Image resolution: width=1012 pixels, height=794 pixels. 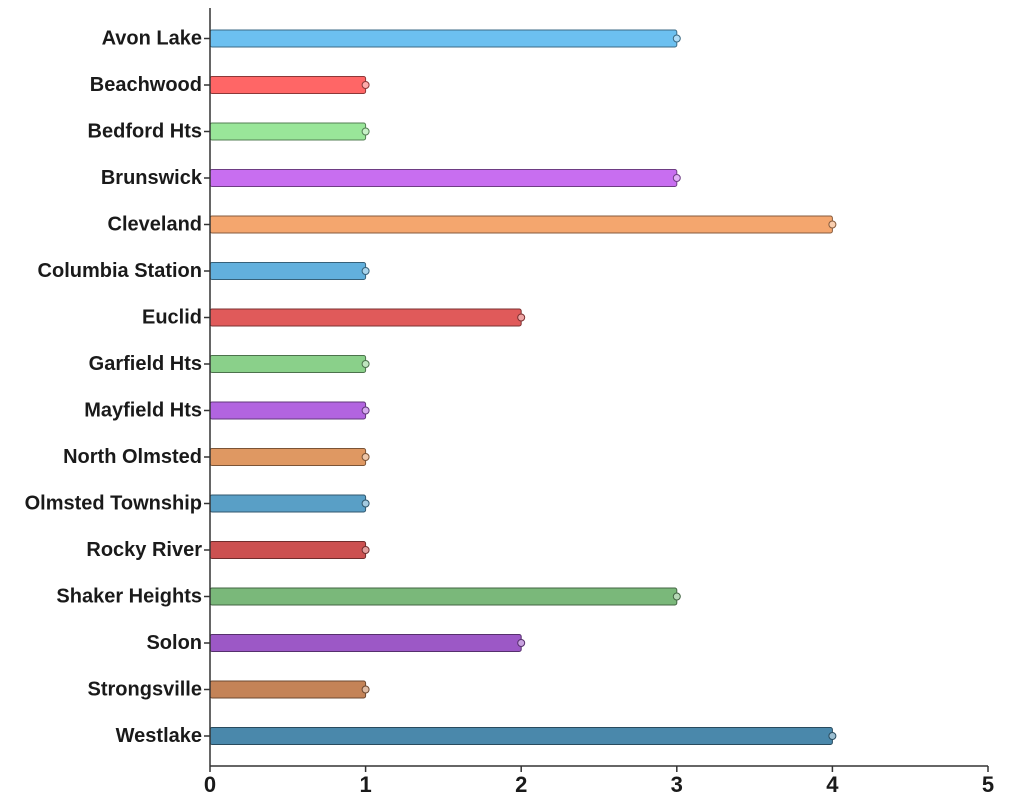 I want to click on bar-end-dot-strongsville, so click(x=365, y=689).